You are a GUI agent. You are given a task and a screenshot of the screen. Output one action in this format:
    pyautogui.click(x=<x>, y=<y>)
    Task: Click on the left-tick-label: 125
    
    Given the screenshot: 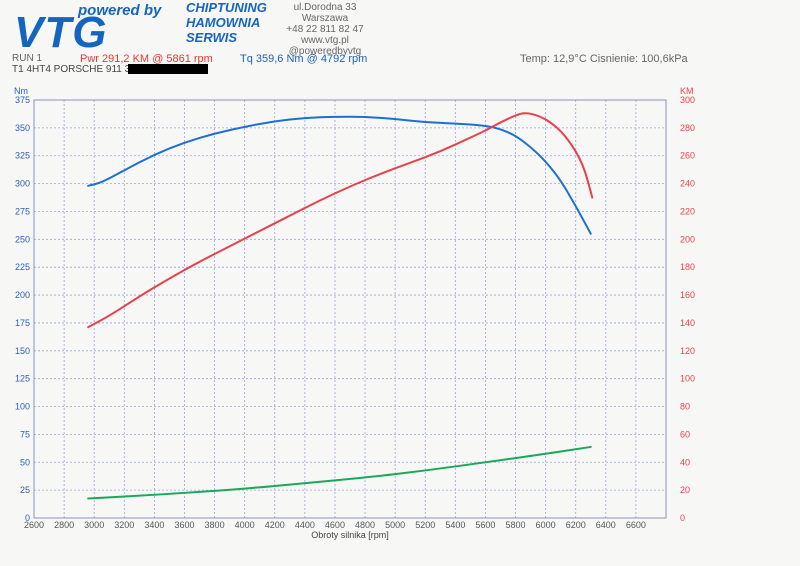 What is the action you would take?
    pyautogui.click(x=22, y=379)
    